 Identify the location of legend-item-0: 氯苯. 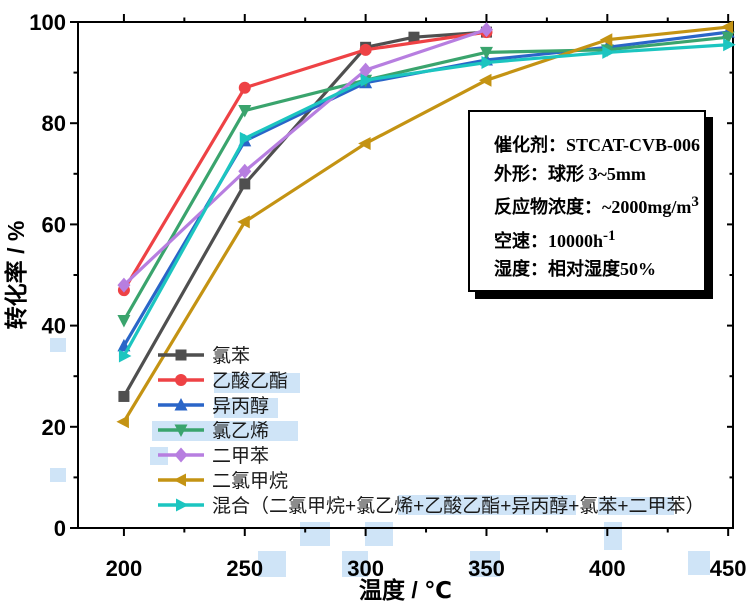
(430, 354).